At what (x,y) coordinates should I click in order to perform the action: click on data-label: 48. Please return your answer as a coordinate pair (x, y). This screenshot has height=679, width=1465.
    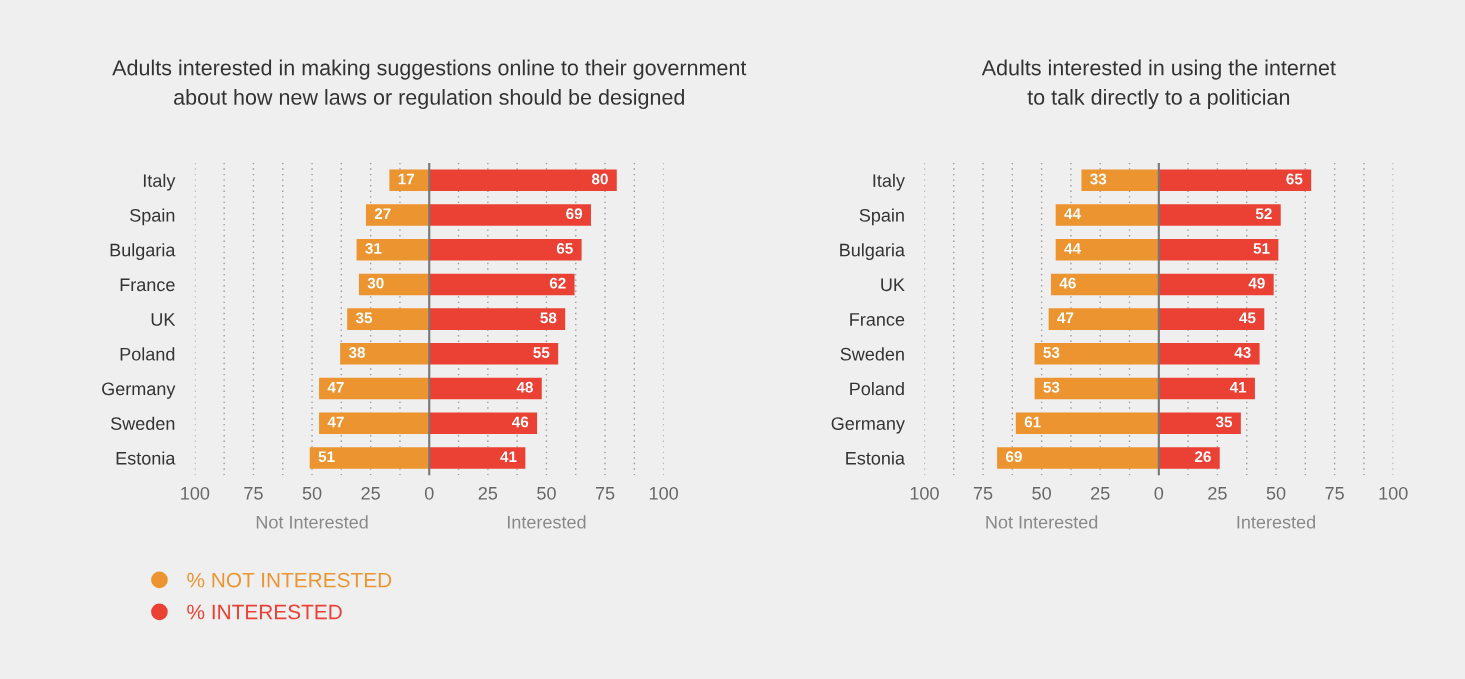
    Looking at the image, I should click on (524, 387).